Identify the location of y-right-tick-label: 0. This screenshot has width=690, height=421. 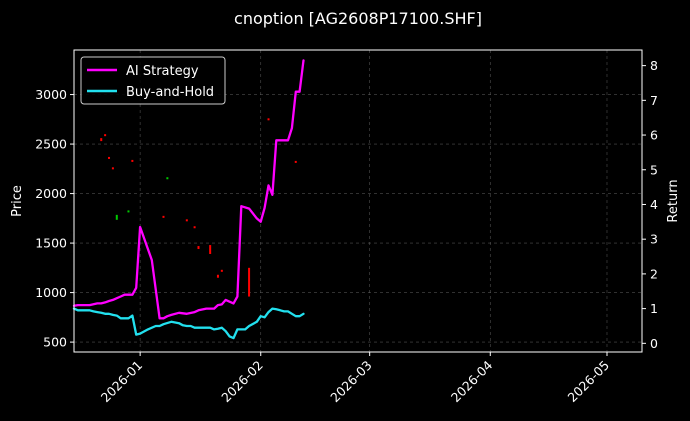
(654, 343).